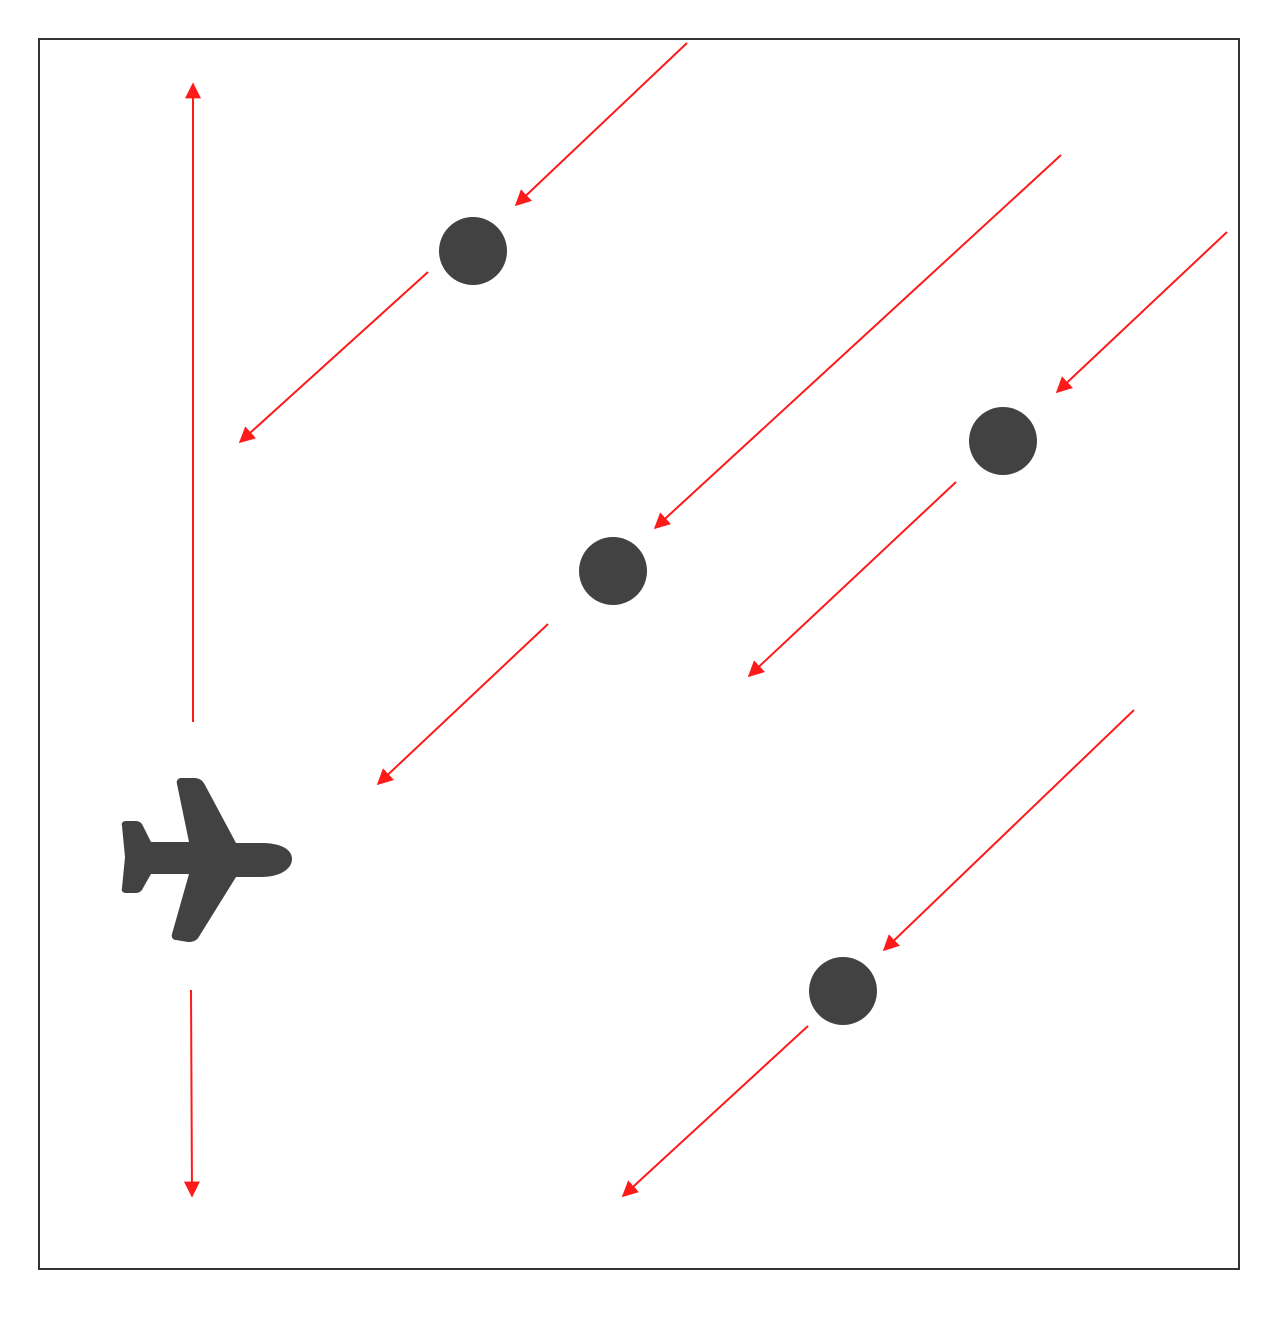  I want to click on object-2-outgoing-arrow, so click(462, 704).